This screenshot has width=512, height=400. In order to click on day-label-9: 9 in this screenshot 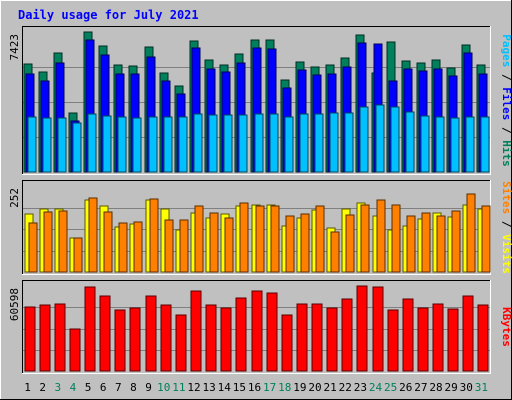, I will do `click(148, 387)`.